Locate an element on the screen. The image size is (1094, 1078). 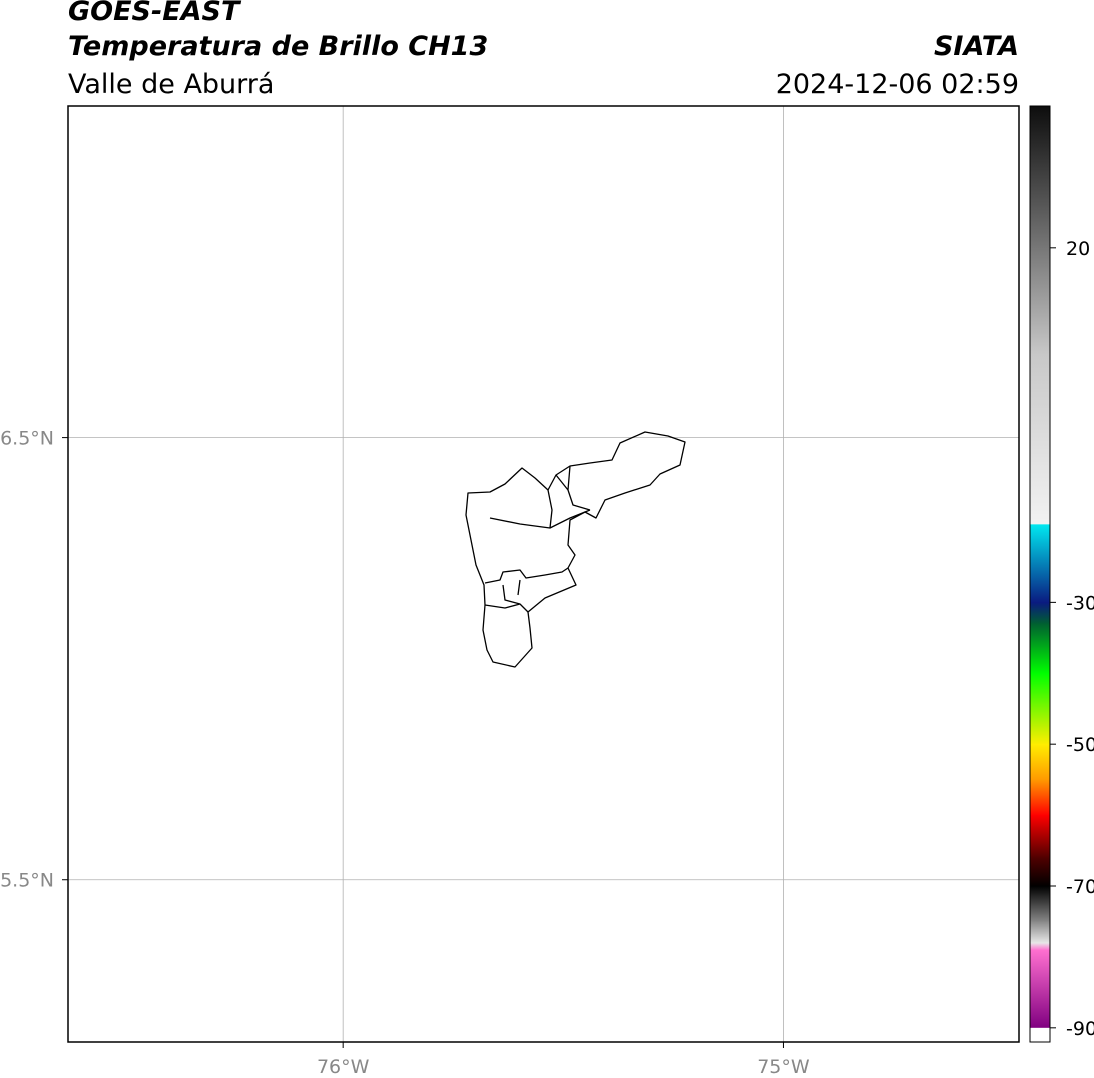
outer-boundary is located at coordinates (575, 549).